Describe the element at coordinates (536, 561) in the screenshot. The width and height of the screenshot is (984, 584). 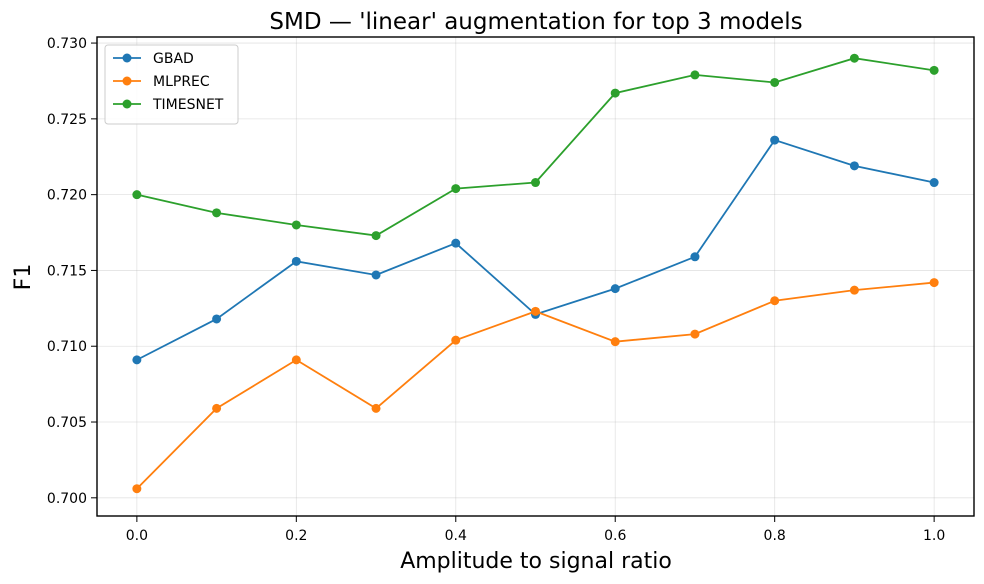
I see `x-axis-label: Amplitude to signal ratio` at that location.